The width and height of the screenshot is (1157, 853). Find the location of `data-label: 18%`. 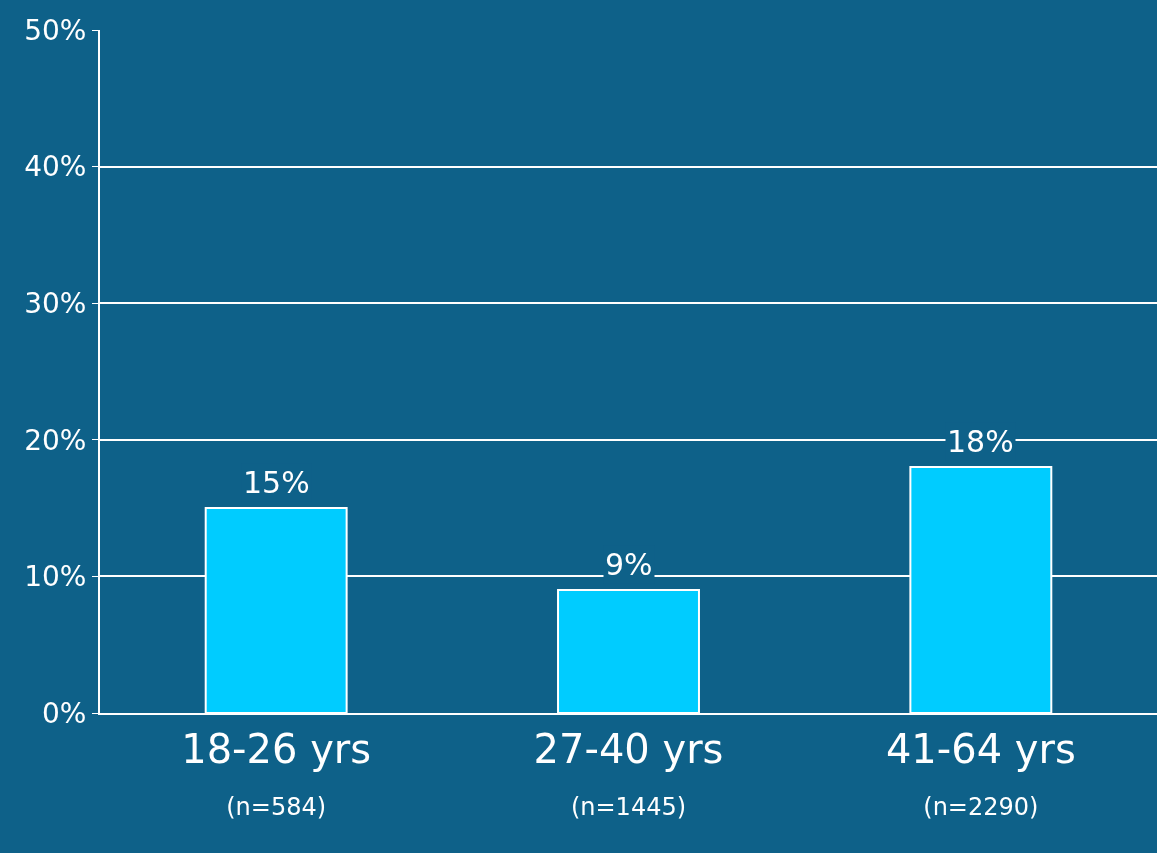

data-label: 18% is located at coordinates (980, 441).